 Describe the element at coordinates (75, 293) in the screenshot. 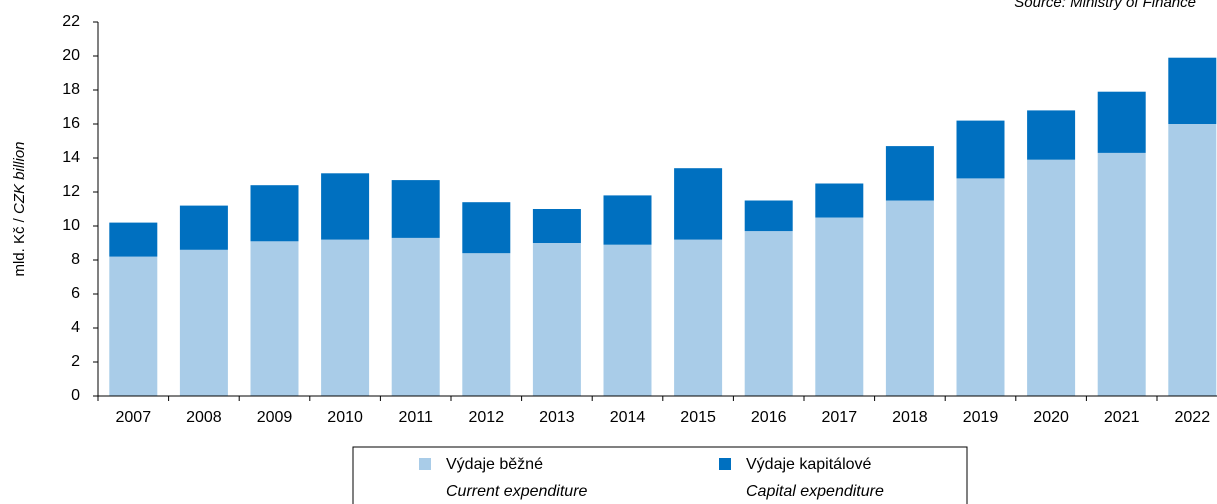

I see `y-tick-label: 6` at that location.